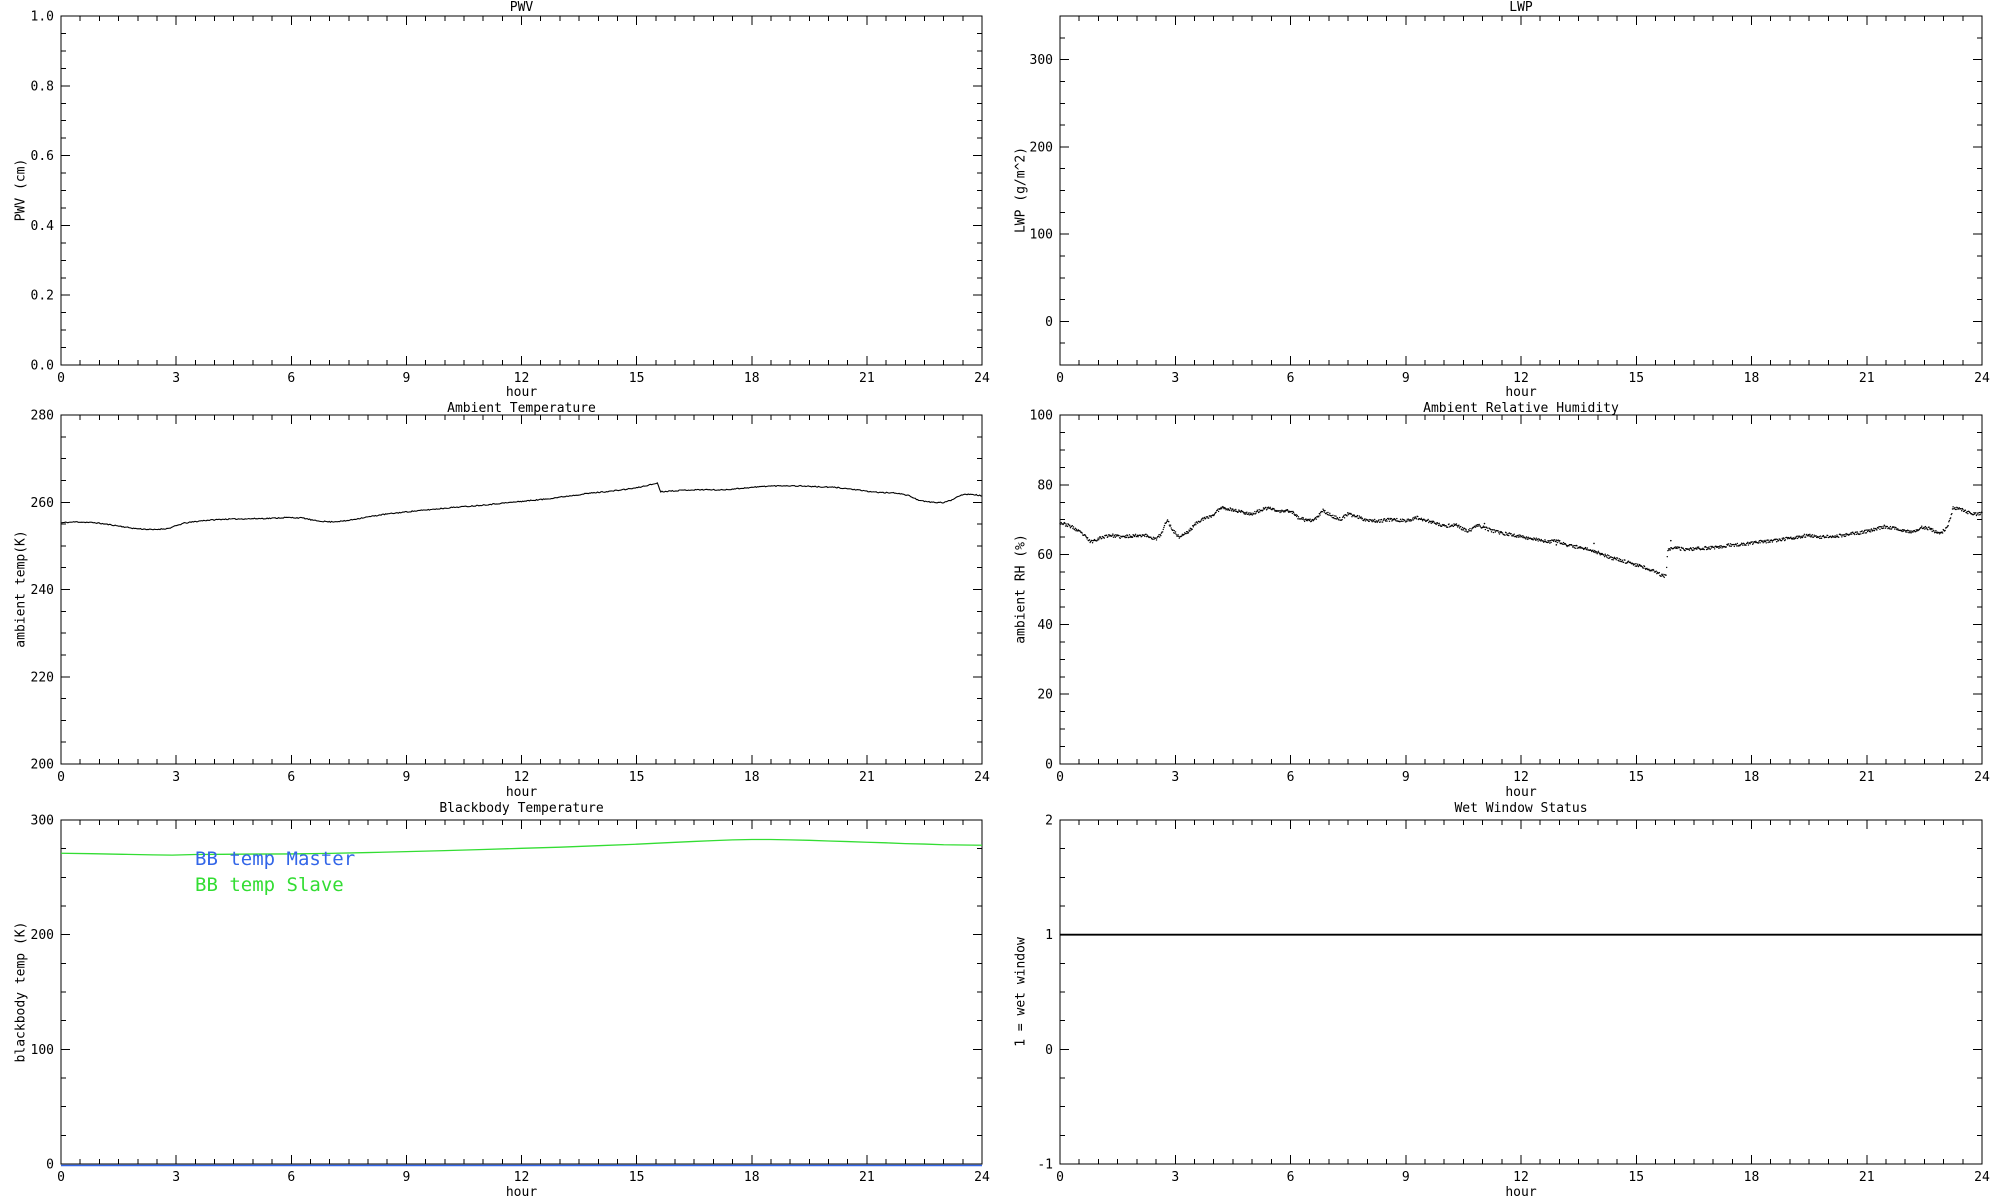 The width and height of the screenshot is (2000, 1200). Describe the element at coordinates (1045, 485) in the screenshot. I see `svg-text: 80` at that location.